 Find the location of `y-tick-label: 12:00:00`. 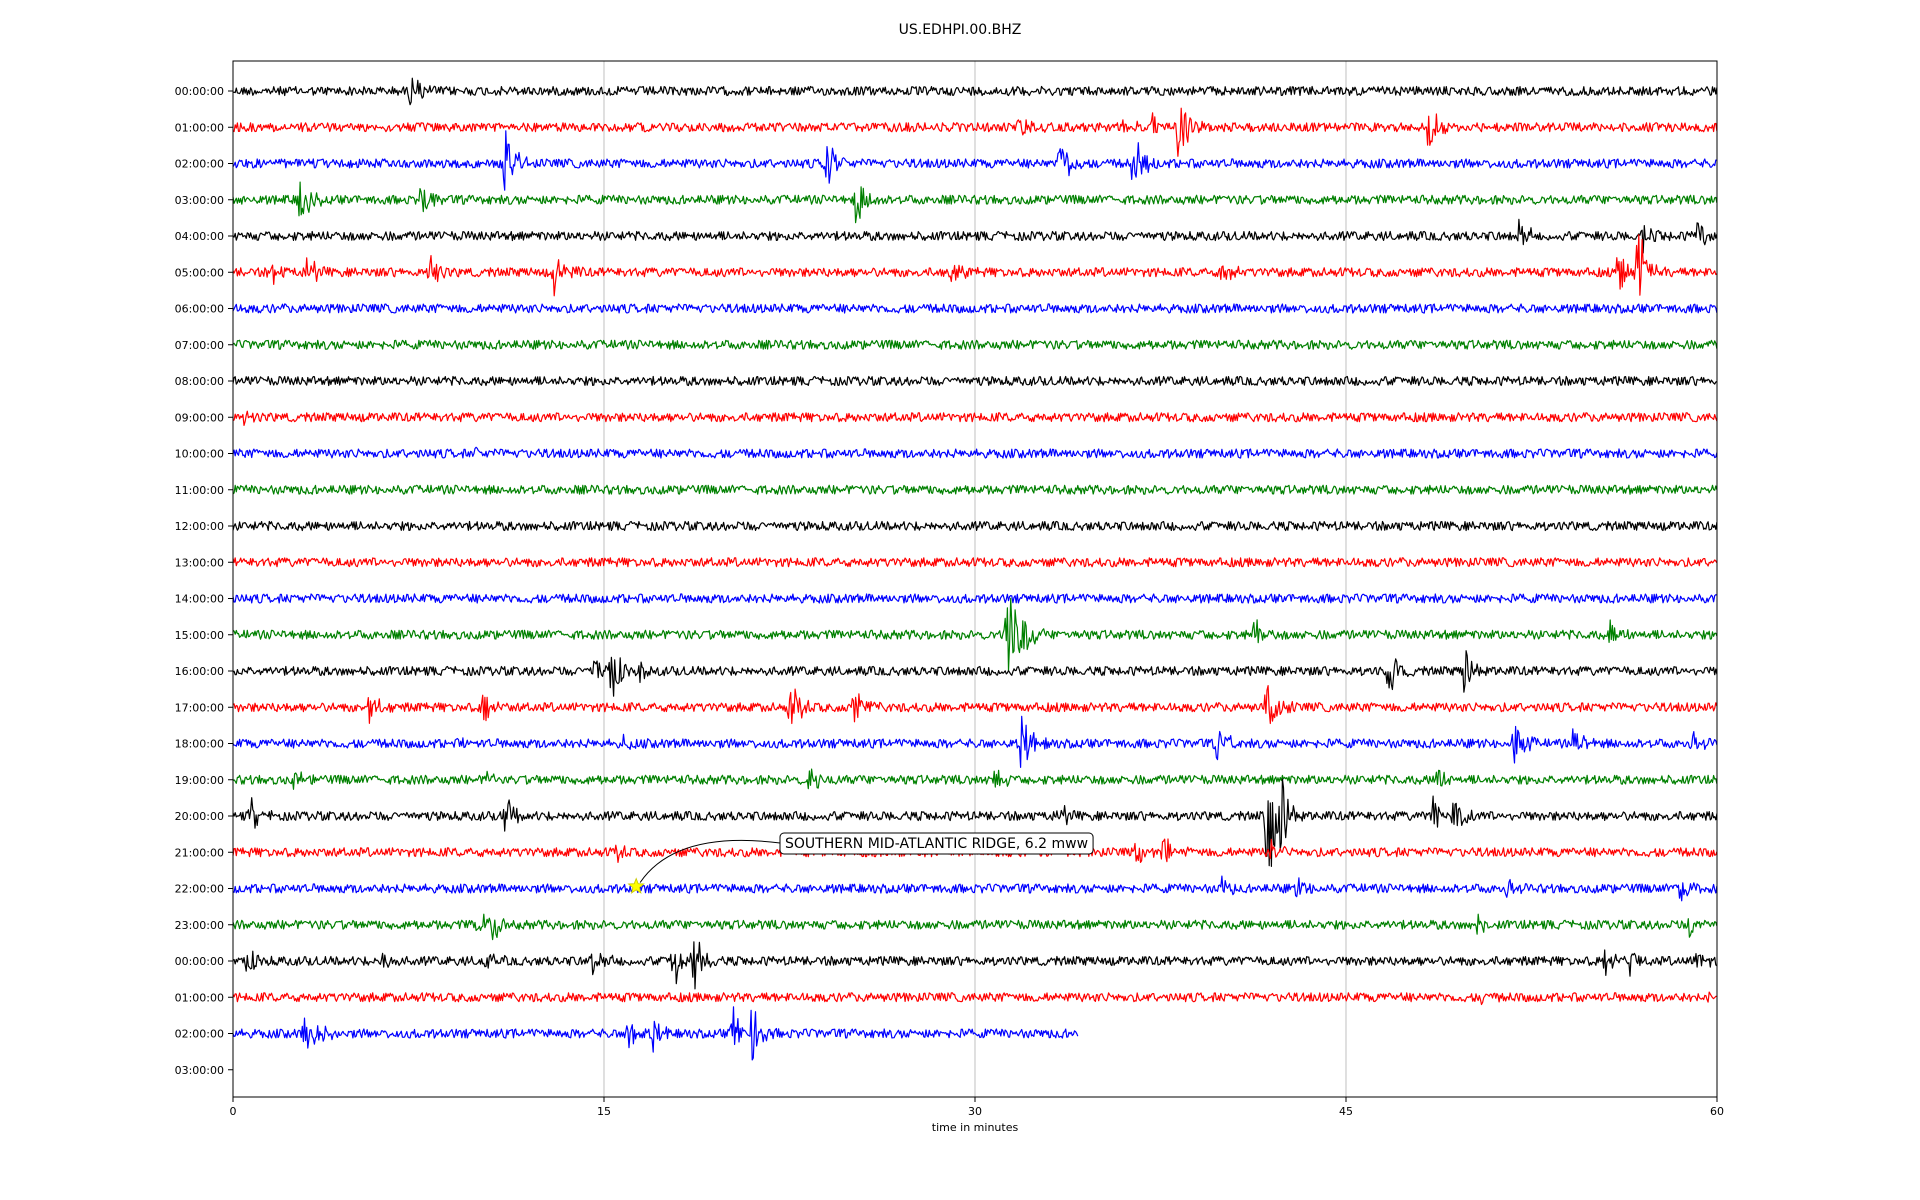

y-tick-label: 12:00:00 is located at coordinates (199, 526).